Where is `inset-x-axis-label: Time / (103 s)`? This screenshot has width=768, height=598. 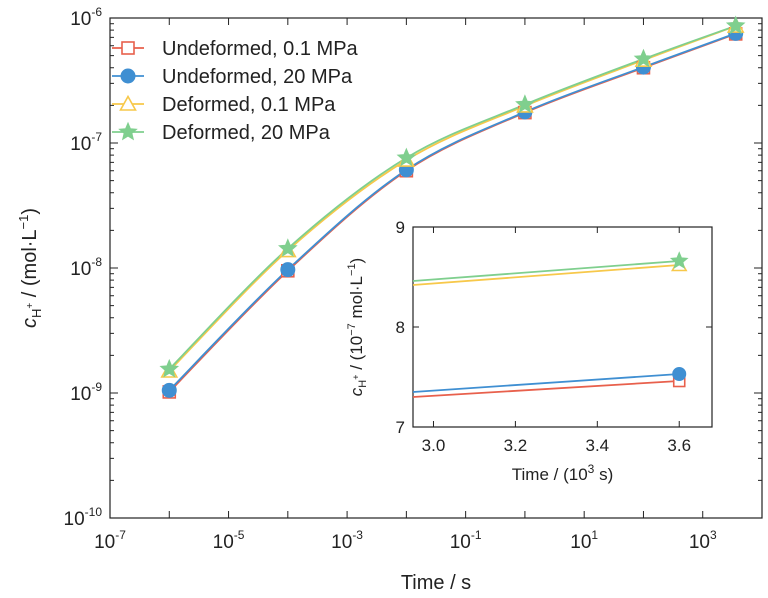 inset-x-axis-label: Time / (103 s) is located at coordinates (562, 473).